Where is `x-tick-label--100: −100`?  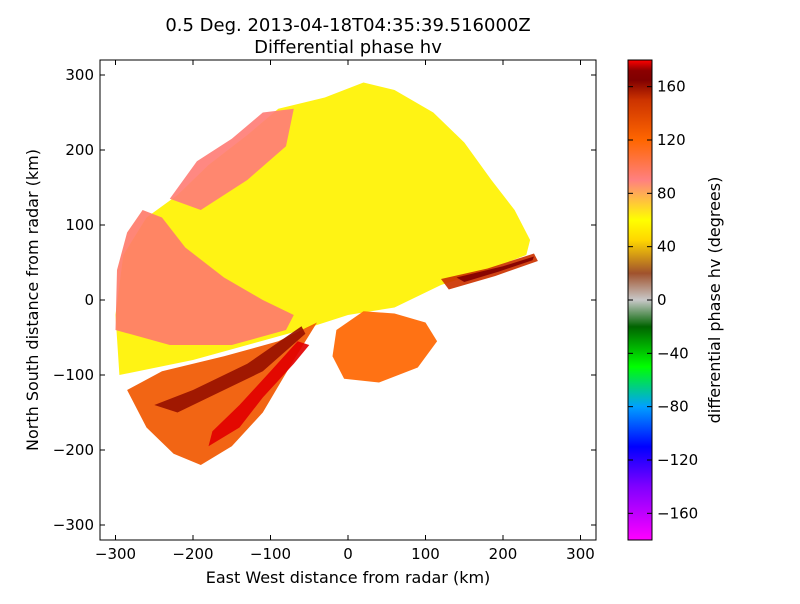
x-tick-label--100: −100 is located at coordinates (270, 554).